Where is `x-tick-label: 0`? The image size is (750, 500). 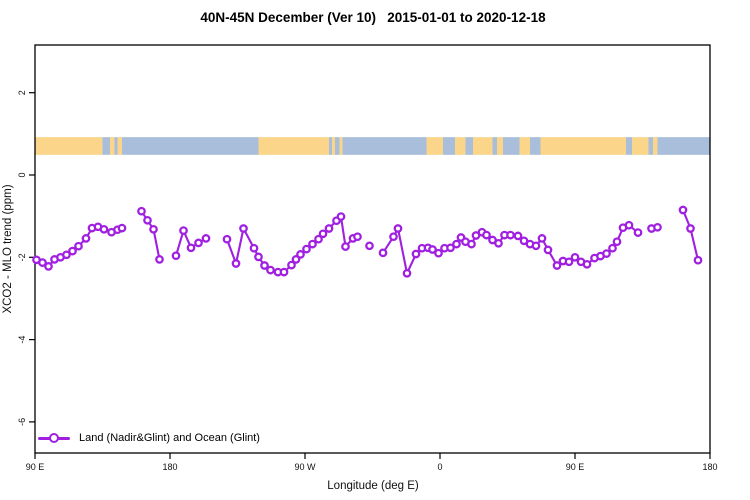 x-tick-label: 0 is located at coordinates (439, 467).